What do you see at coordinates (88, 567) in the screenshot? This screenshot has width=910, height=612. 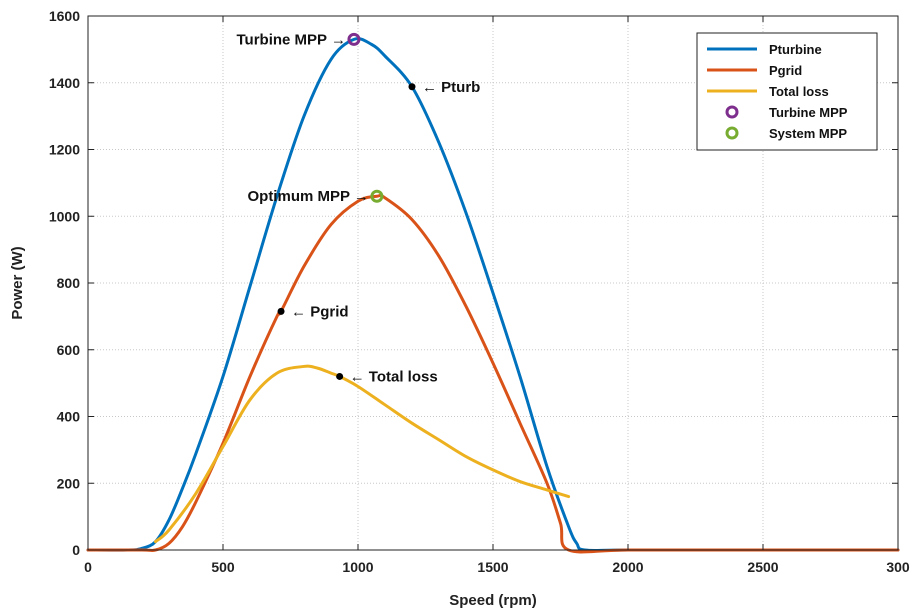 I see `x-tick-label: 0` at bounding box center [88, 567].